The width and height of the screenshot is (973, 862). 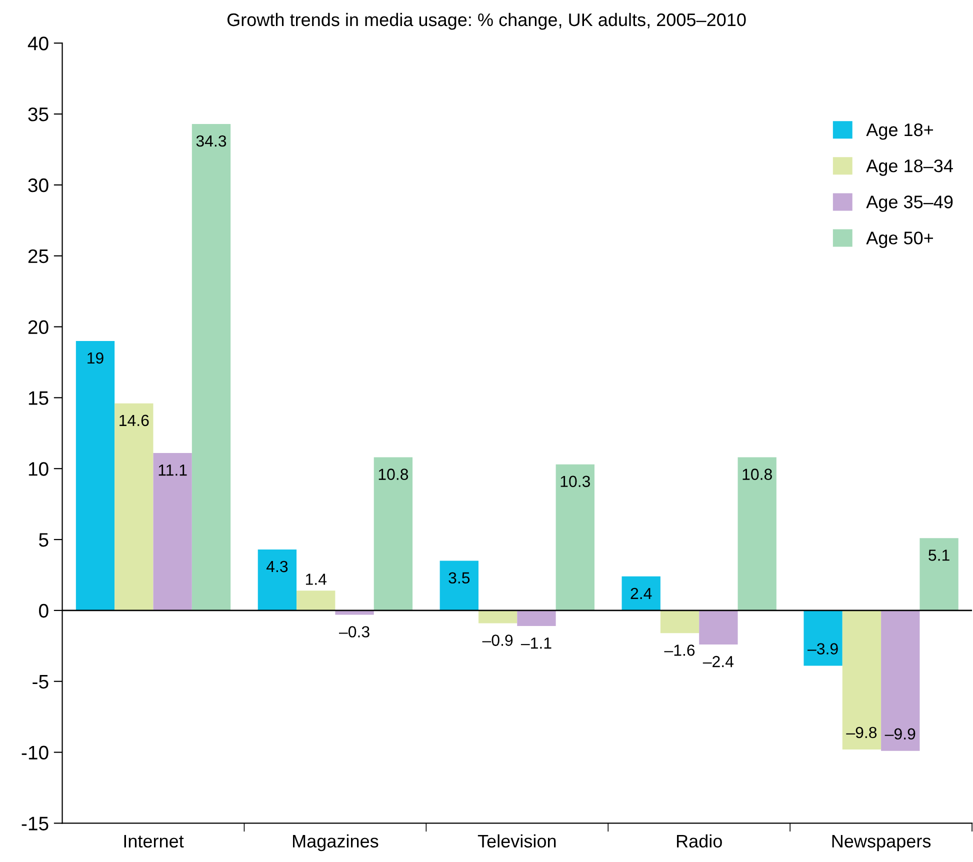 What do you see at coordinates (38, 43) in the screenshot?
I see `y-tick-label: 40` at bounding box center [38, 43].